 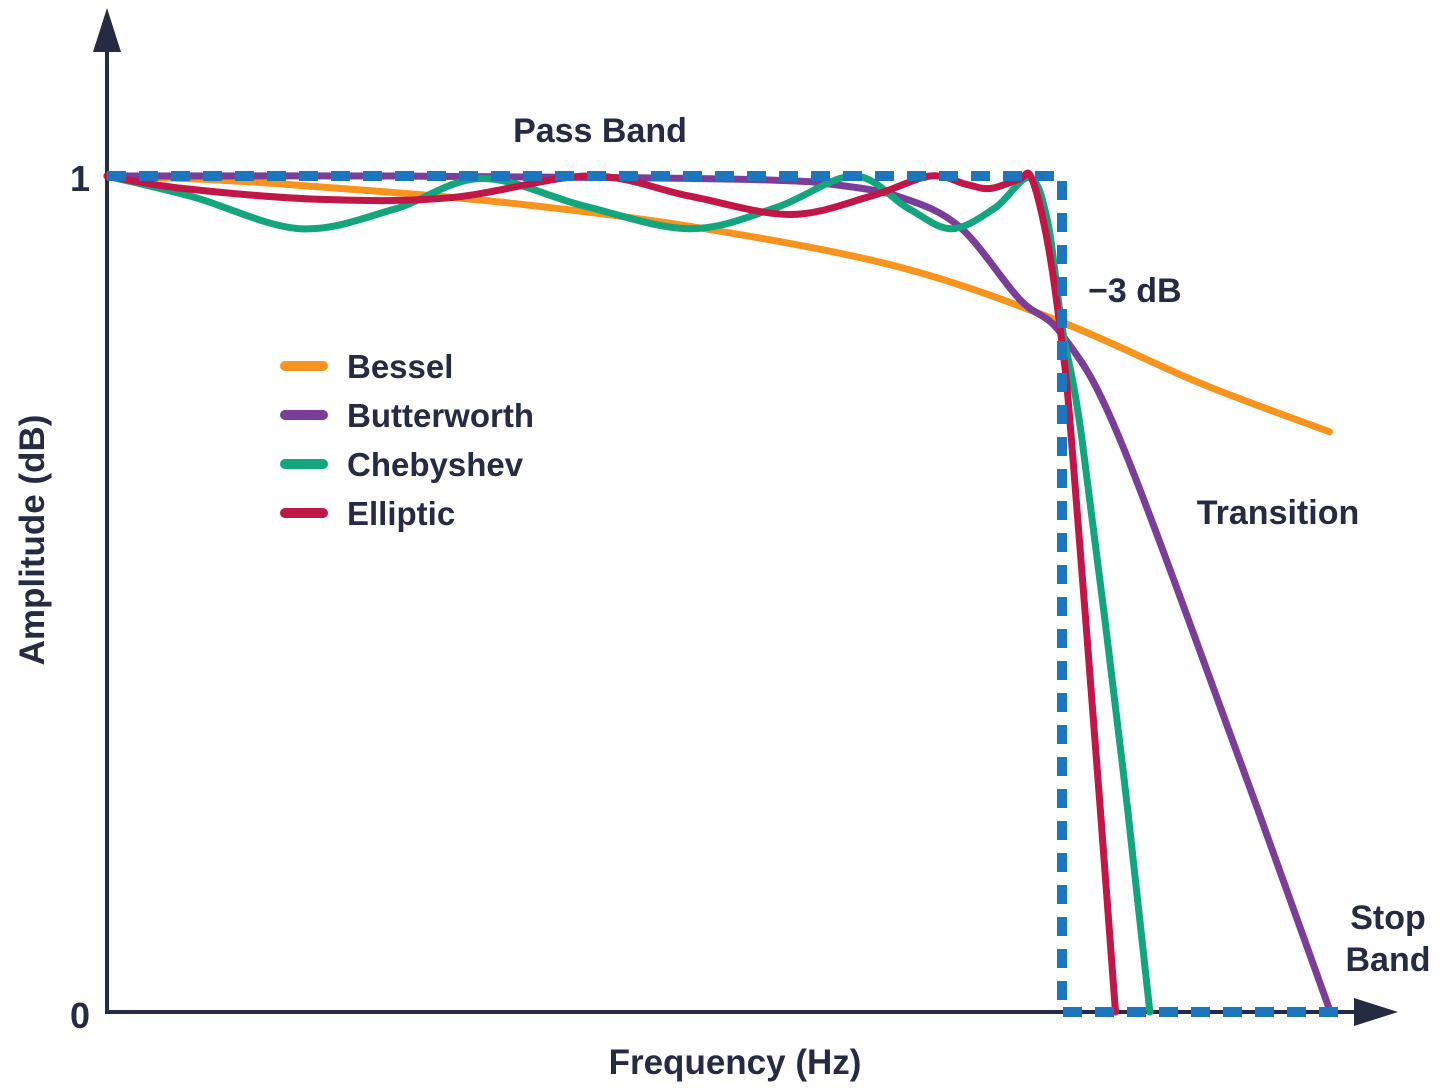 I want to click on x-axis-label: Frequency (Hz), so click(x=735, y=1062).